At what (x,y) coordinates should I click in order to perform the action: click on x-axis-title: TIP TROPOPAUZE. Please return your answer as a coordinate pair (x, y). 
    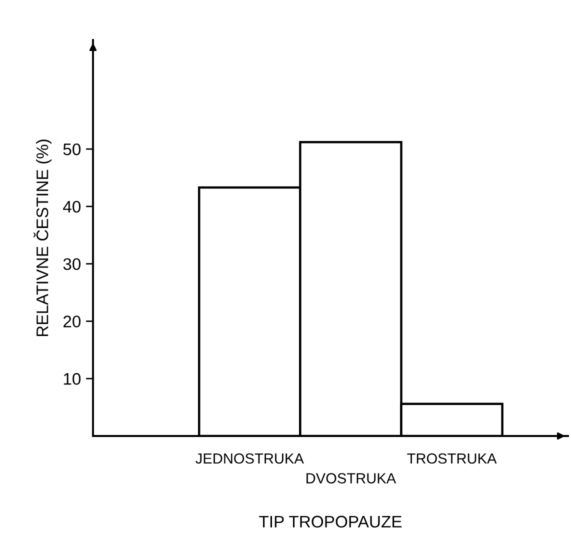
    Looking at the image, I should click on (330, 522).